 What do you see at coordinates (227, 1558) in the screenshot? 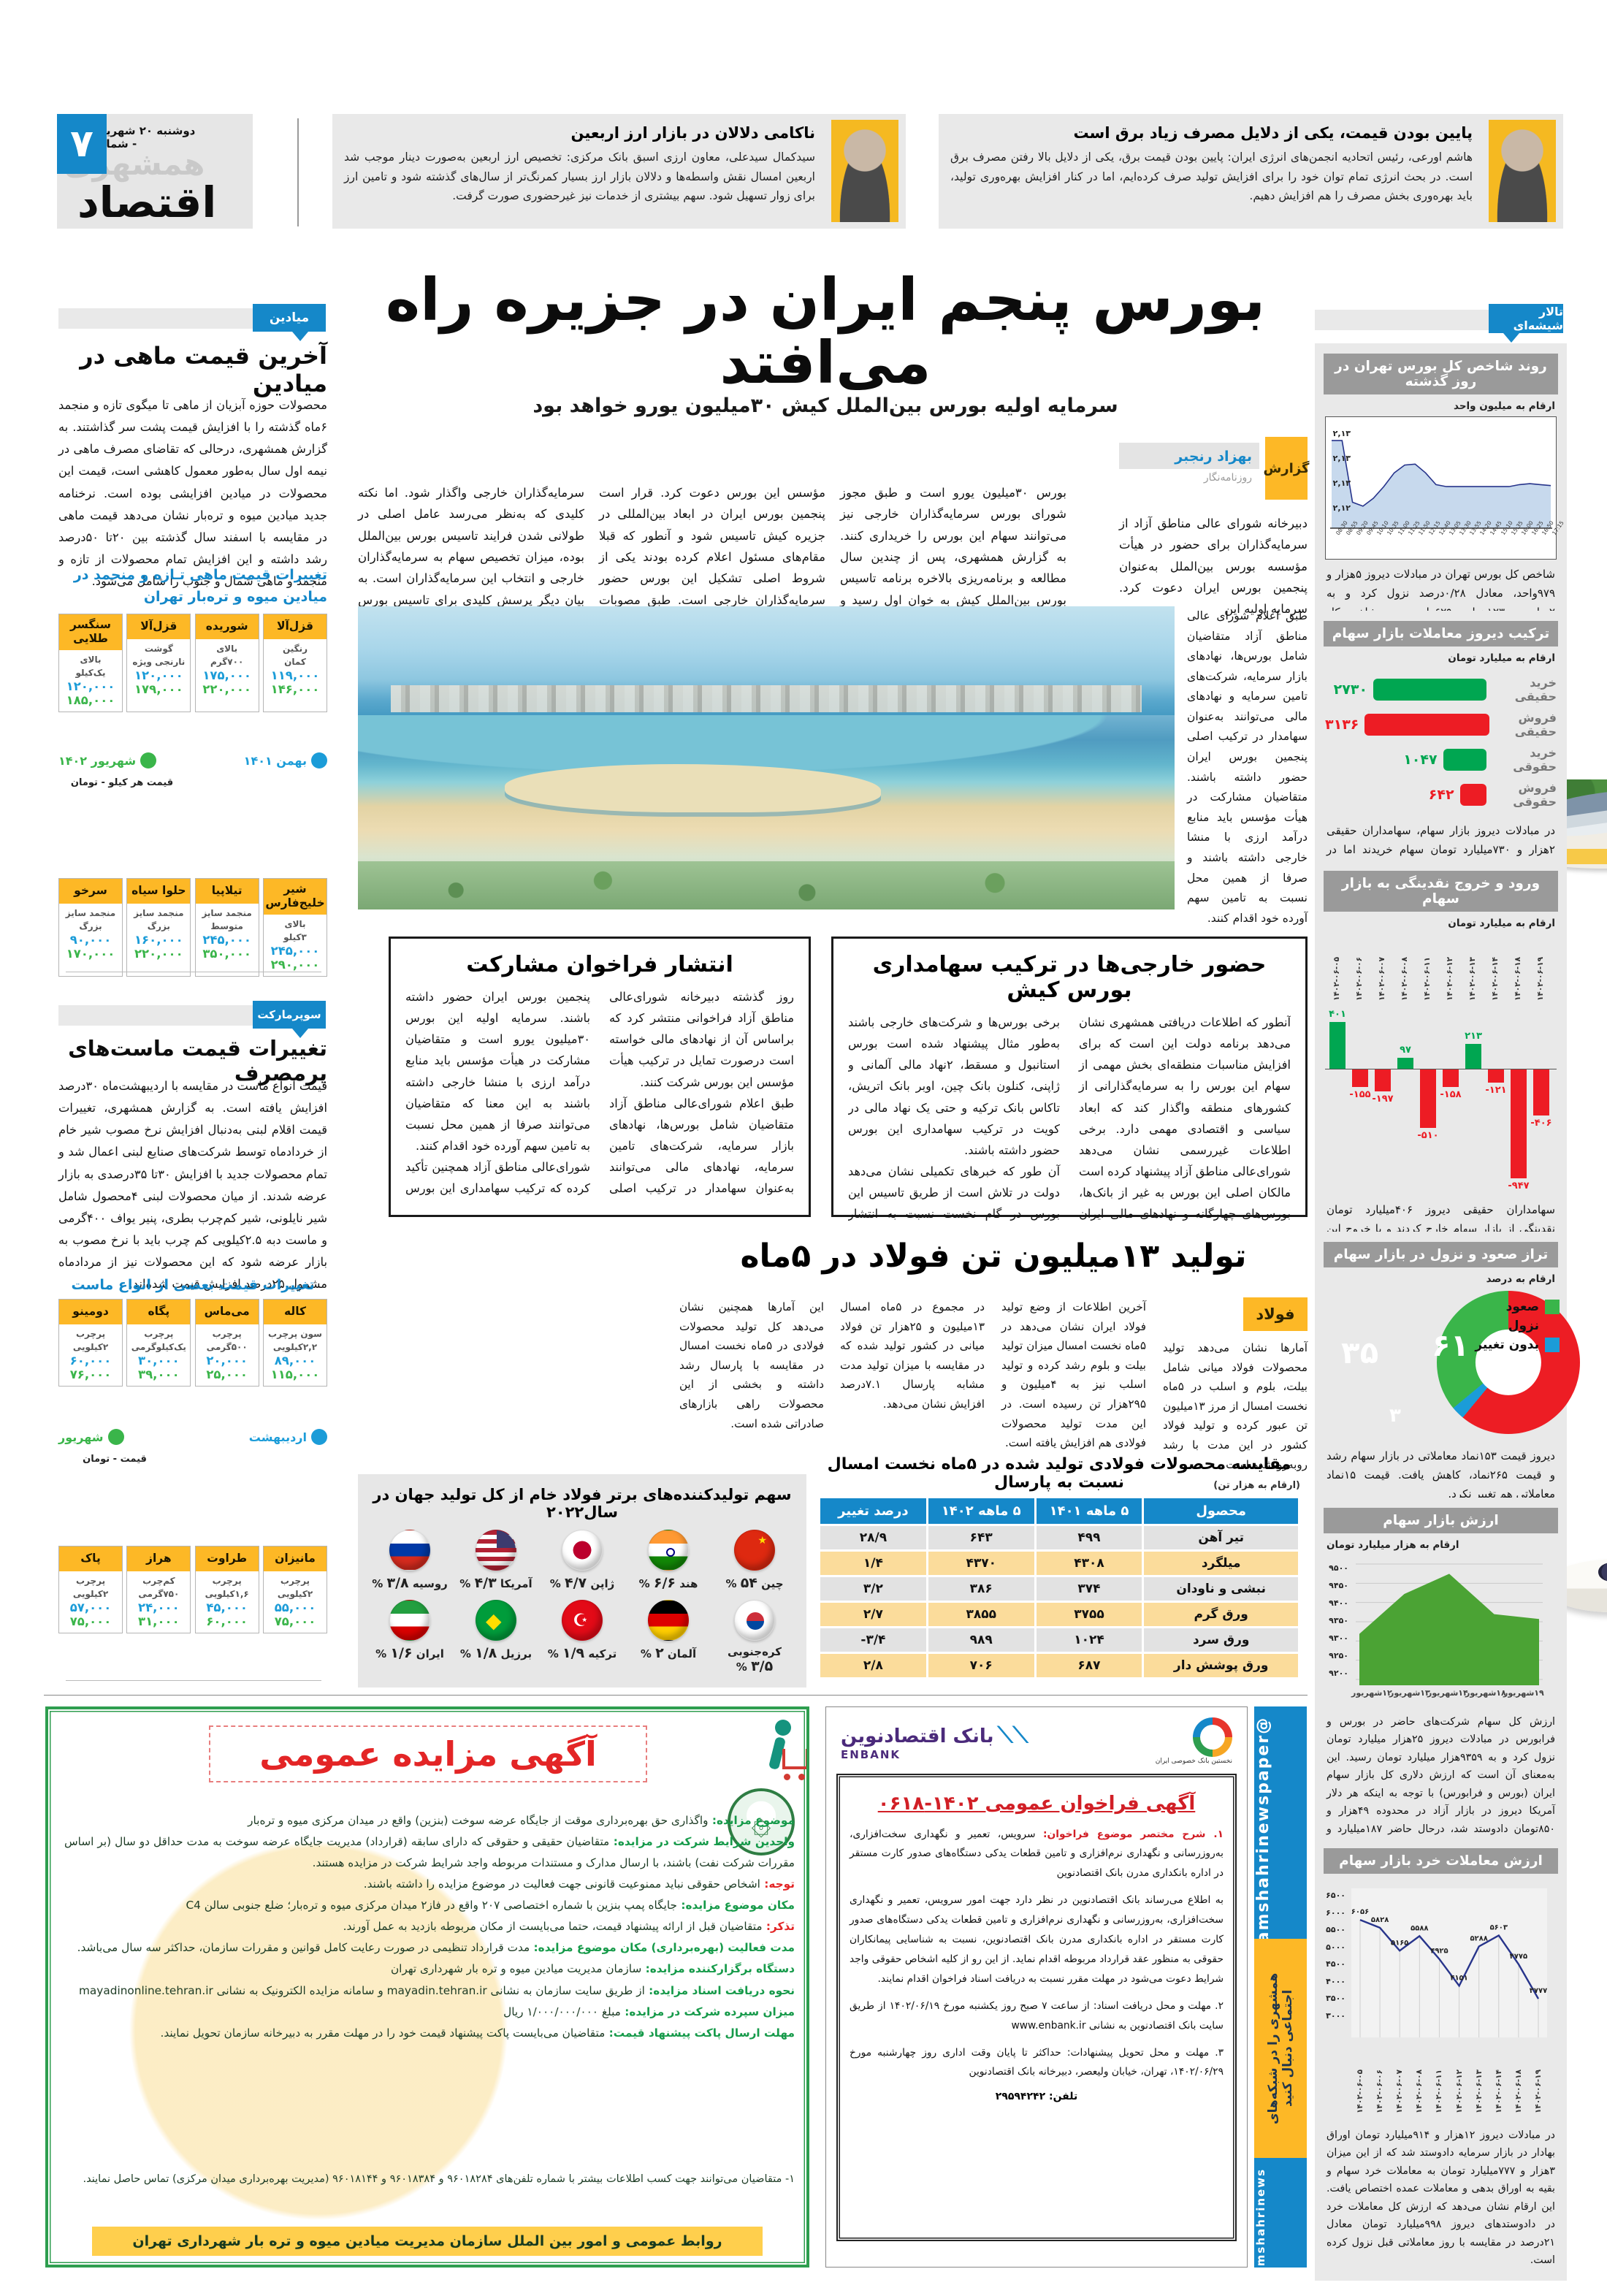
I see `product-name: طراوت` at bounding box center [227, 1558].